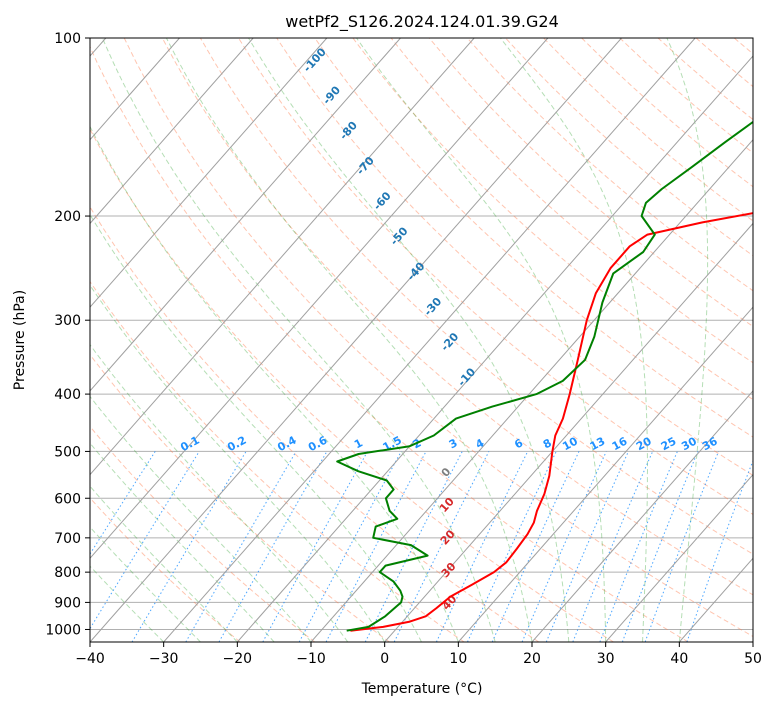  Describe the element at coordinates (67, 321) in the screenshot. I see `y-tick-label: 300` at that location.